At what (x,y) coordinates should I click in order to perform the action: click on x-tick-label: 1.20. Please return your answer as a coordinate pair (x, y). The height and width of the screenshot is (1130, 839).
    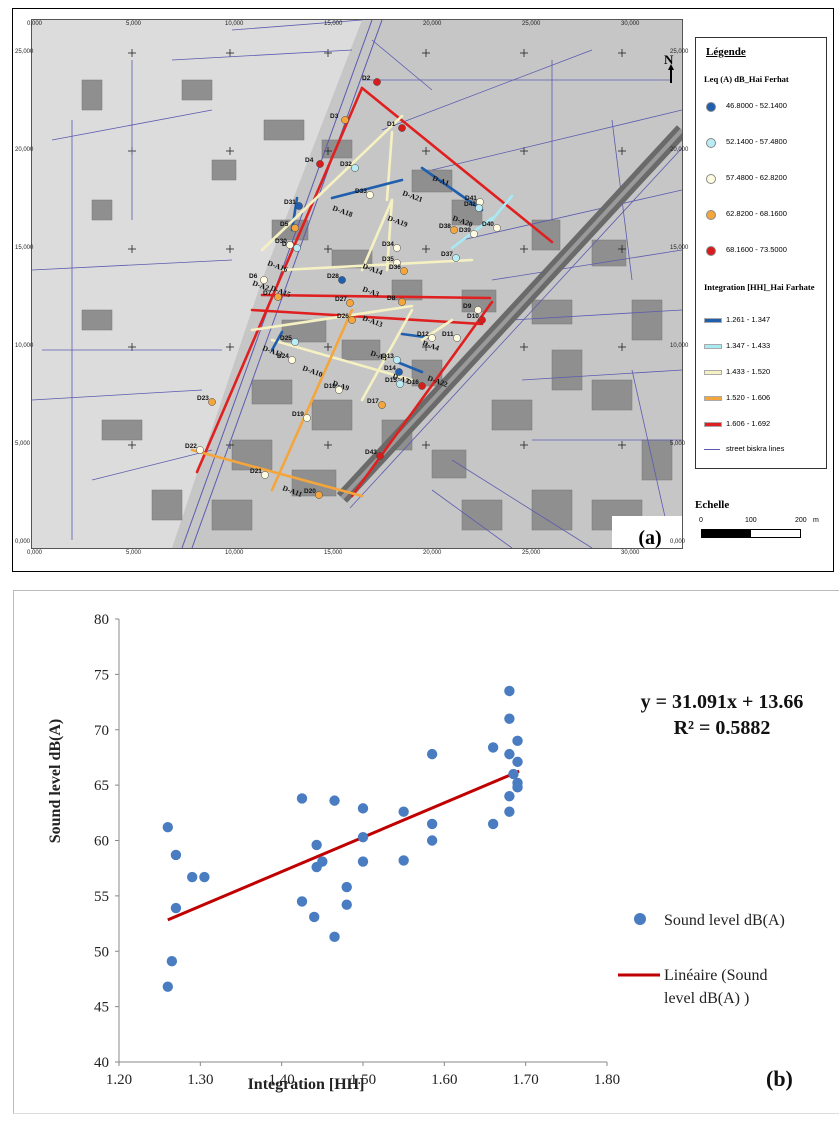
    Looking at the image, I should click on (119, 1080).